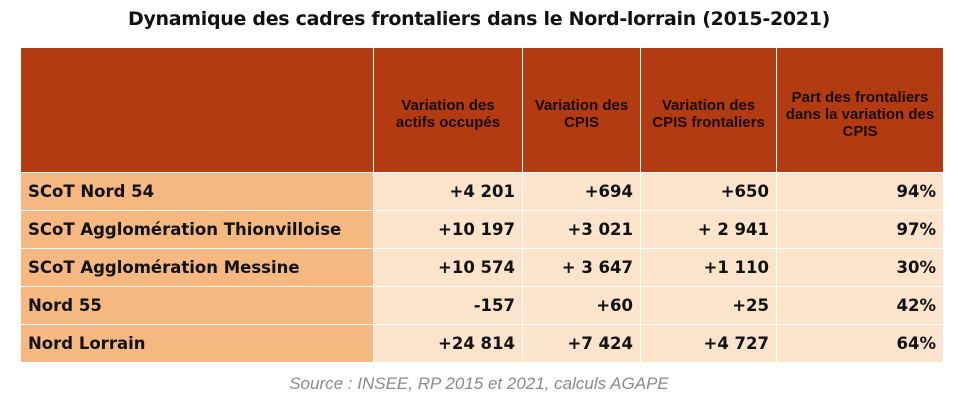 Image resolution: width=958 pixels, height=404 pixels. I want to click on header-cell-cpis: Variation des CPIS, so click(581, 110).